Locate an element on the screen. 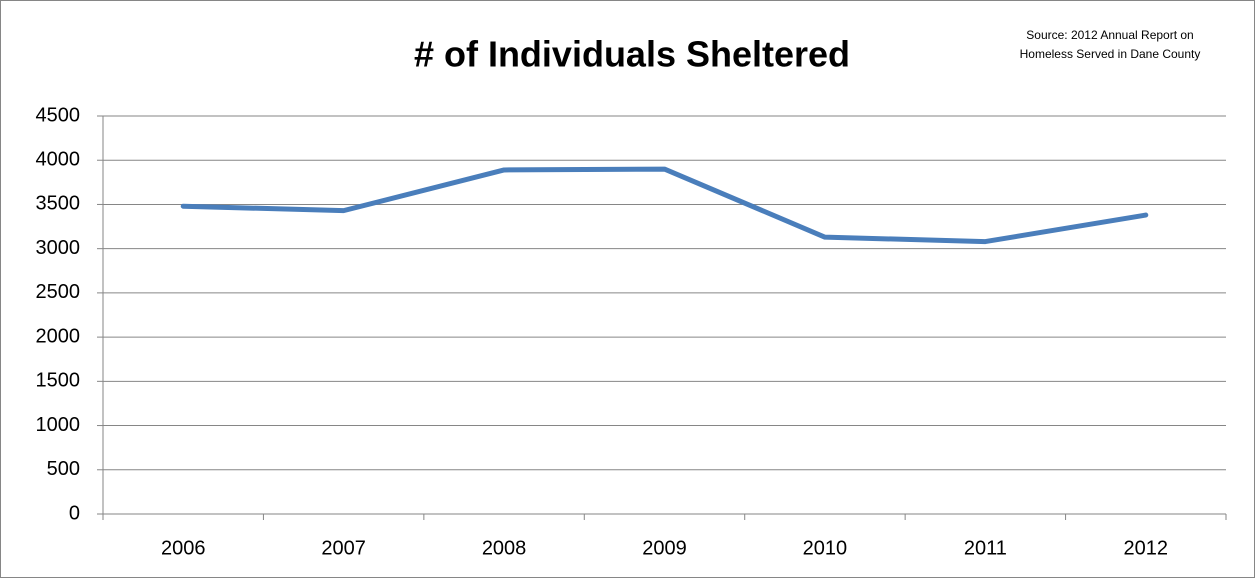 This screenshot has height=578, width=1255. x-tick-label: 2010 is located at coordinates (825, 548).